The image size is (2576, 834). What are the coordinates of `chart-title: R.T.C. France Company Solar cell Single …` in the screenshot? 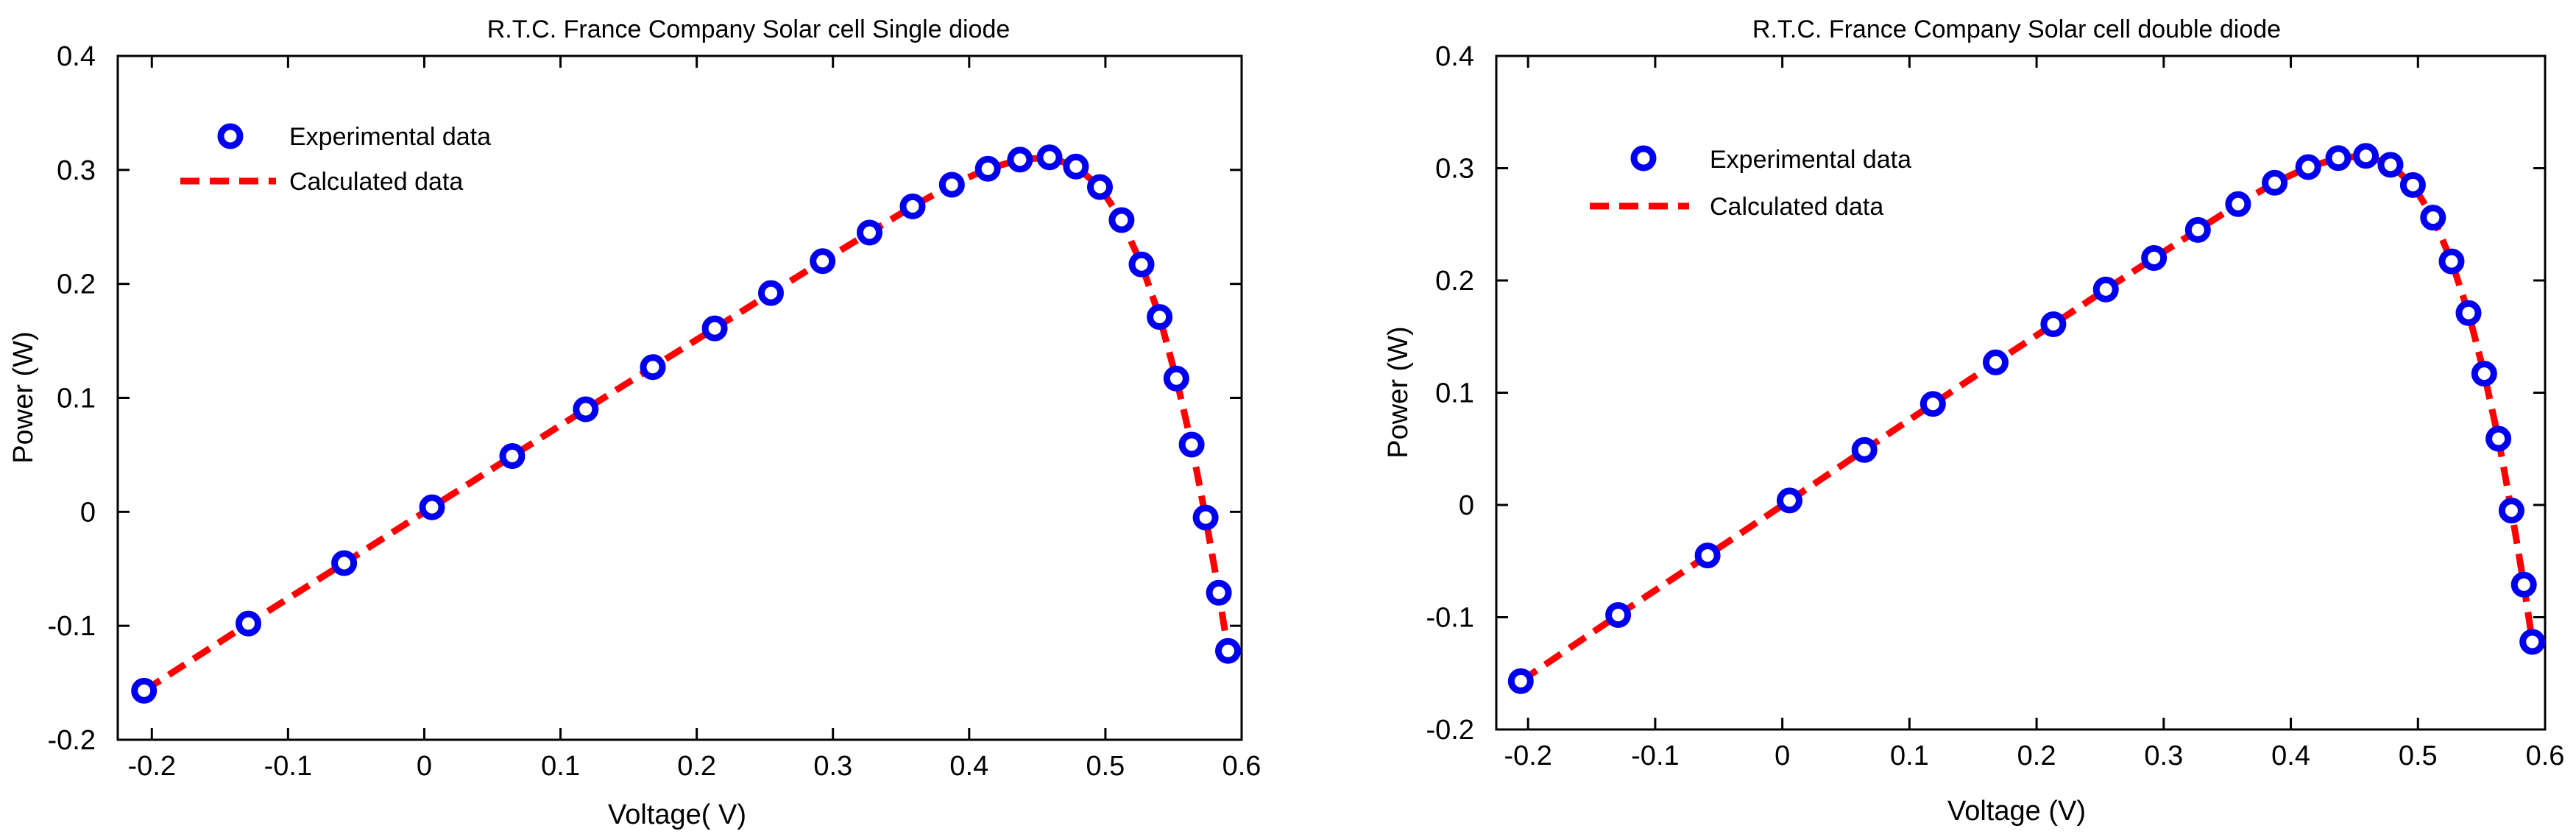 It's located at (749, 29).